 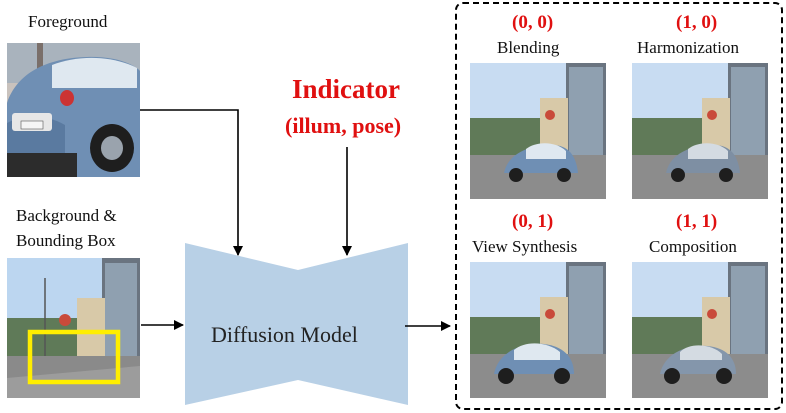 What do you see at coordinates (525, 246) in the screenshot?
I see `output-task-view-synthesis: View Synthesis` at bounding box center [525, 246].